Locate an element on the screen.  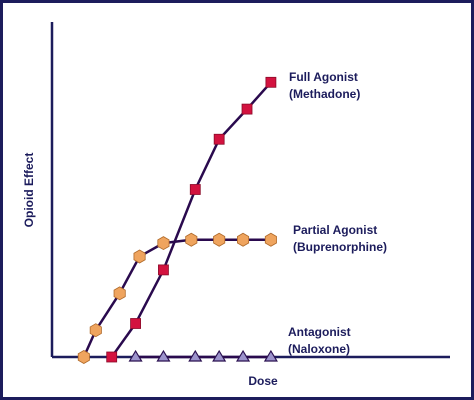
series-label-drug: (Methadone) is located at coordinates (324, 94).